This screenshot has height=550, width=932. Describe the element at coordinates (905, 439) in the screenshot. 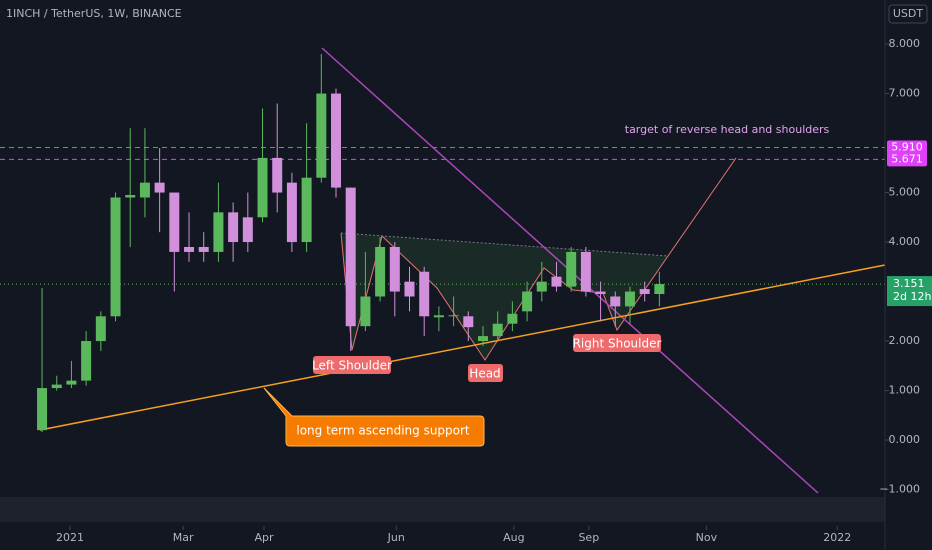

I see `y-tick-label: 0.000` at that location.